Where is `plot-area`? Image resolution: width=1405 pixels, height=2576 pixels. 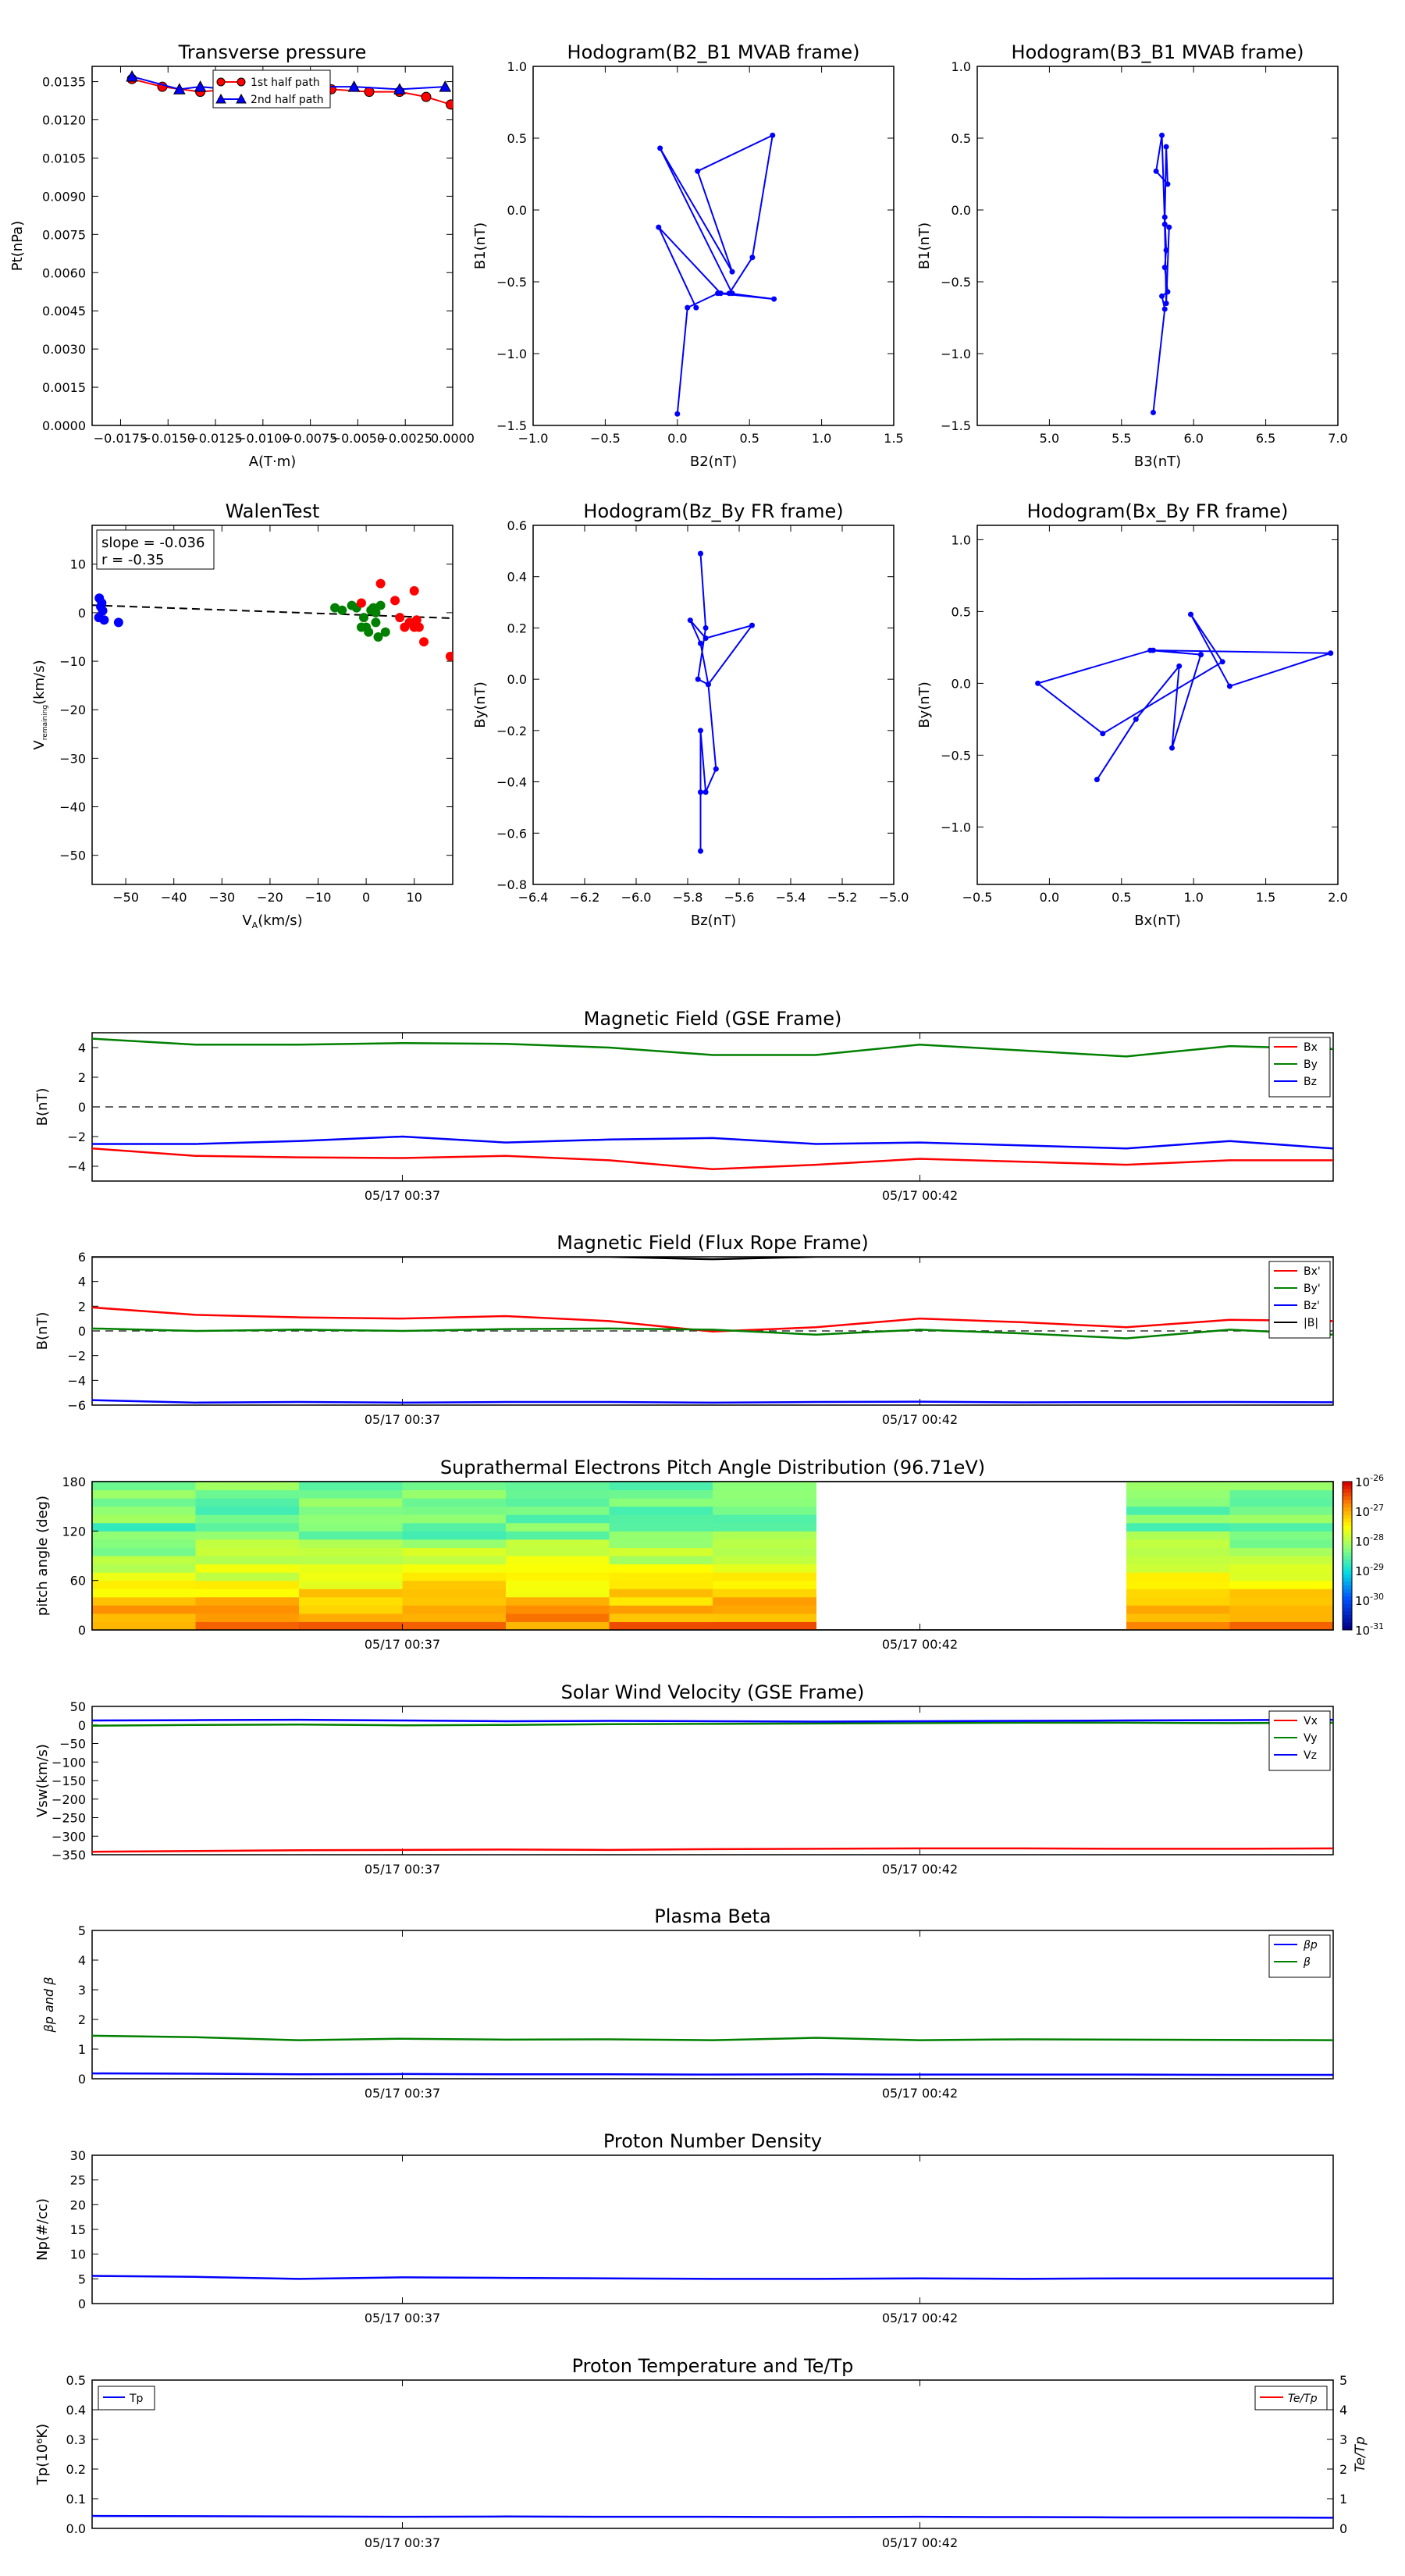
plot-area is located at coordinates (1157, 705).